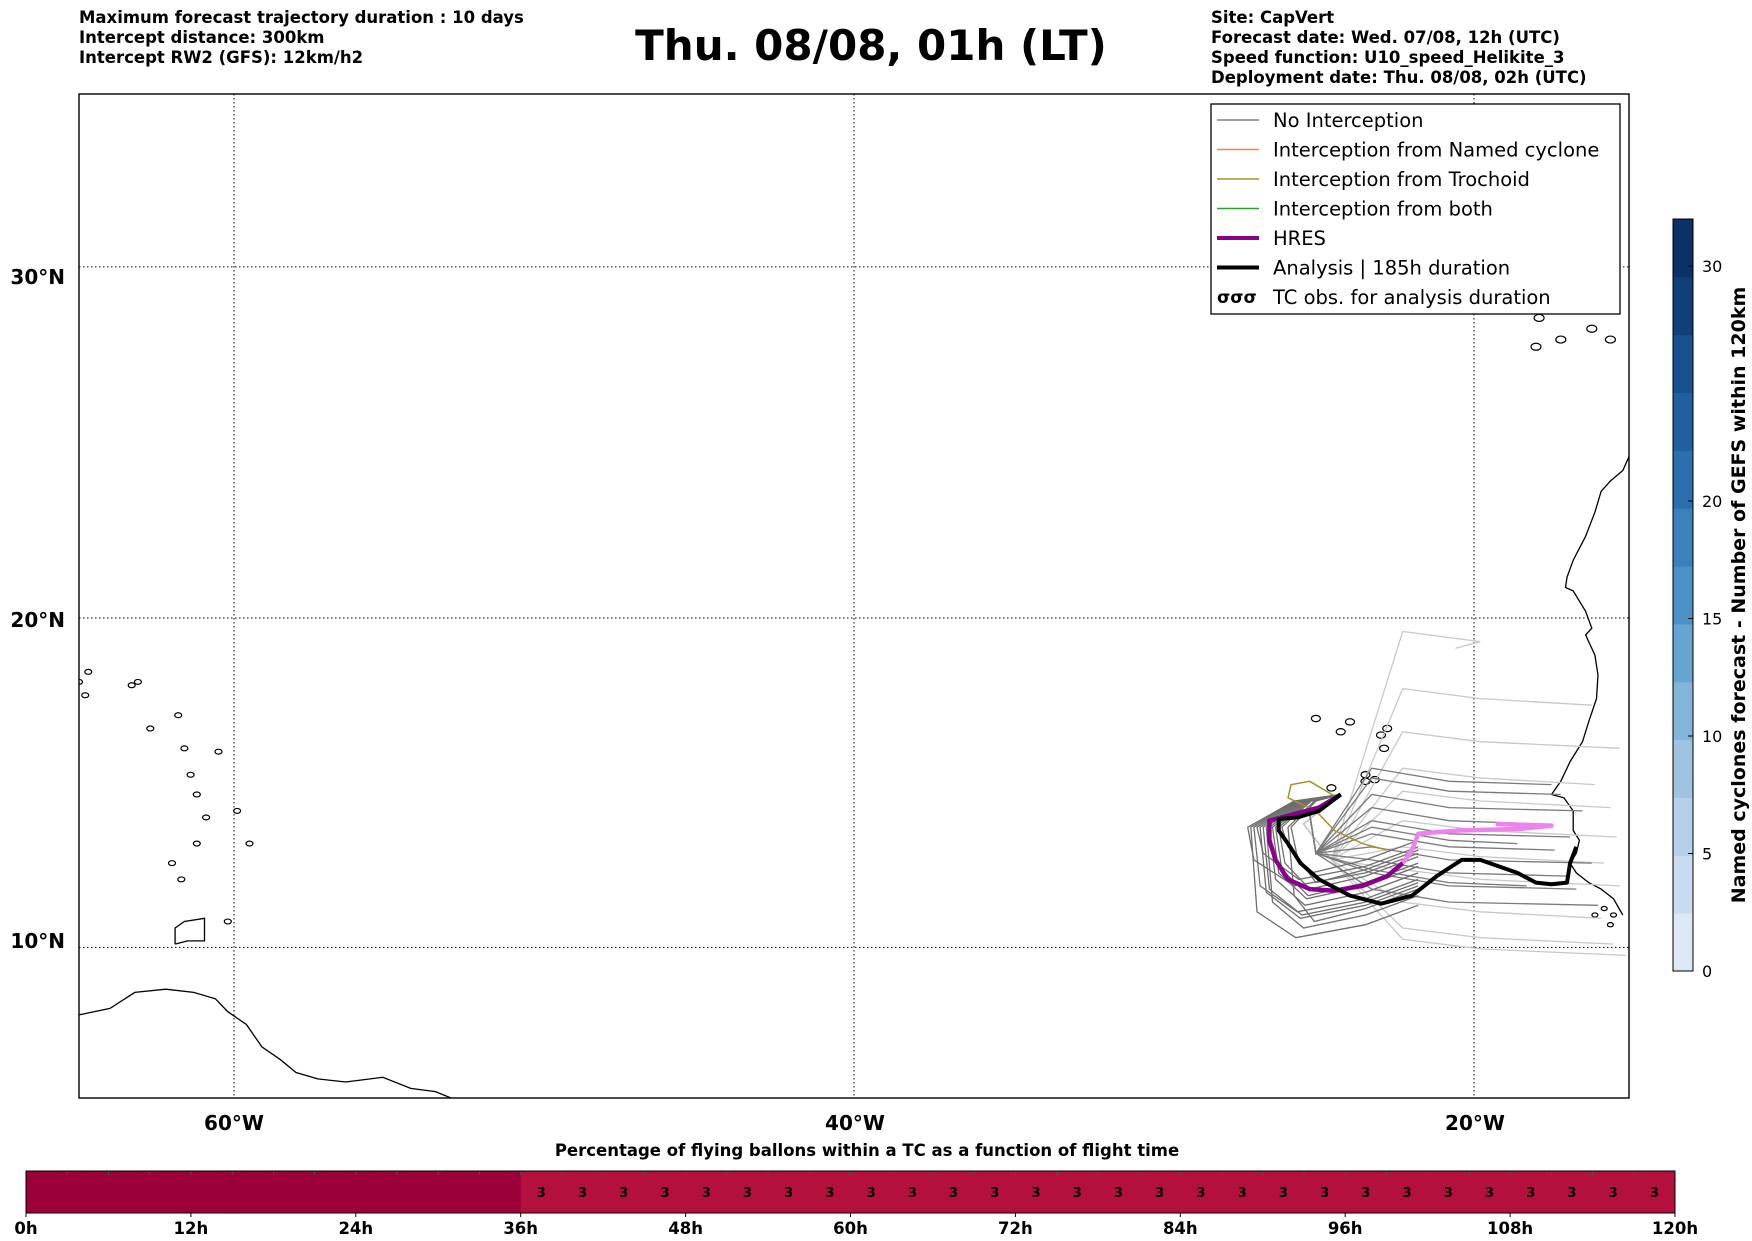  What do you see at coordinates (202, 37) in the screenshot?
I see `intercept-distance-text: Intercept distance: 300km` at bounding box center [202, 37].